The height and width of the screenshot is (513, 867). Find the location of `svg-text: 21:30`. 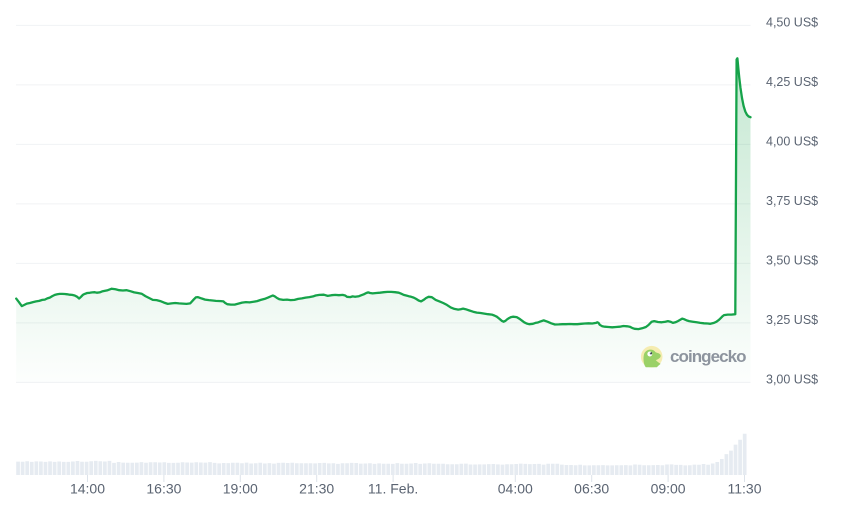

svg-text: 21:30 is located at coordinates (316, 489).